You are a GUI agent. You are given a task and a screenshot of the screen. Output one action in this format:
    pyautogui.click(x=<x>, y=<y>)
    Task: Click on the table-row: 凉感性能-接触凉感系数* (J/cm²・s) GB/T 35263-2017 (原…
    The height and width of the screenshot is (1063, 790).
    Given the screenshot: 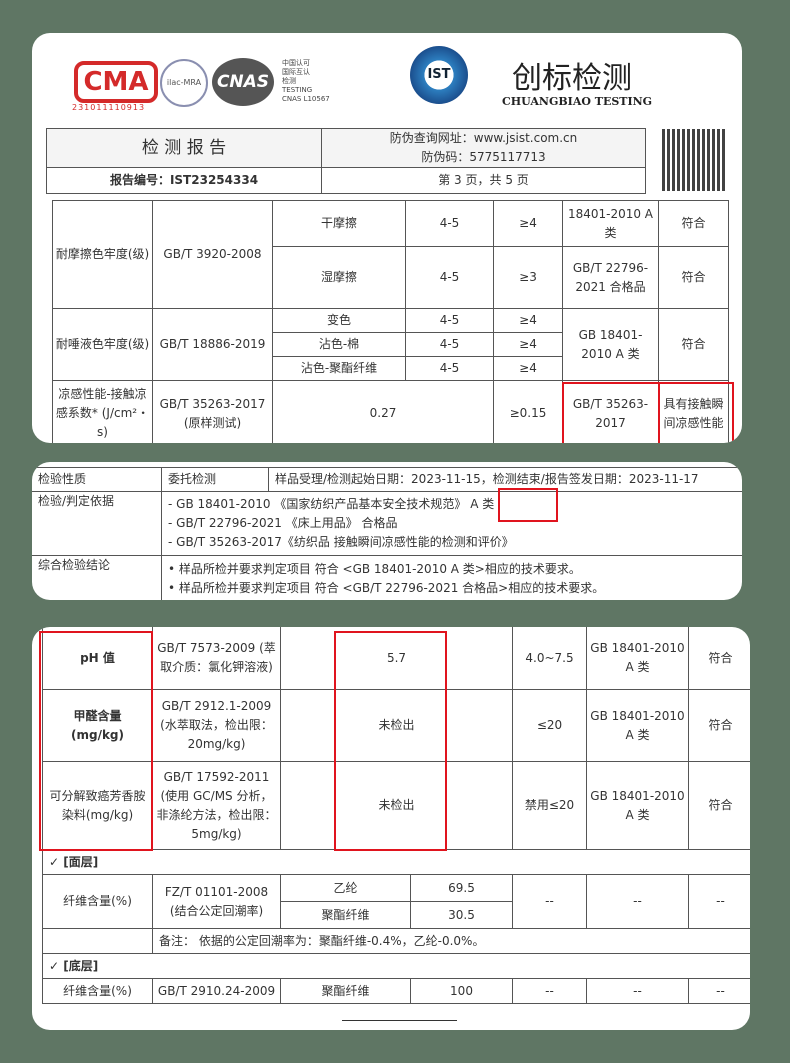 What is the action you would take?
    pyautogui.click(x=390, y=411)
    